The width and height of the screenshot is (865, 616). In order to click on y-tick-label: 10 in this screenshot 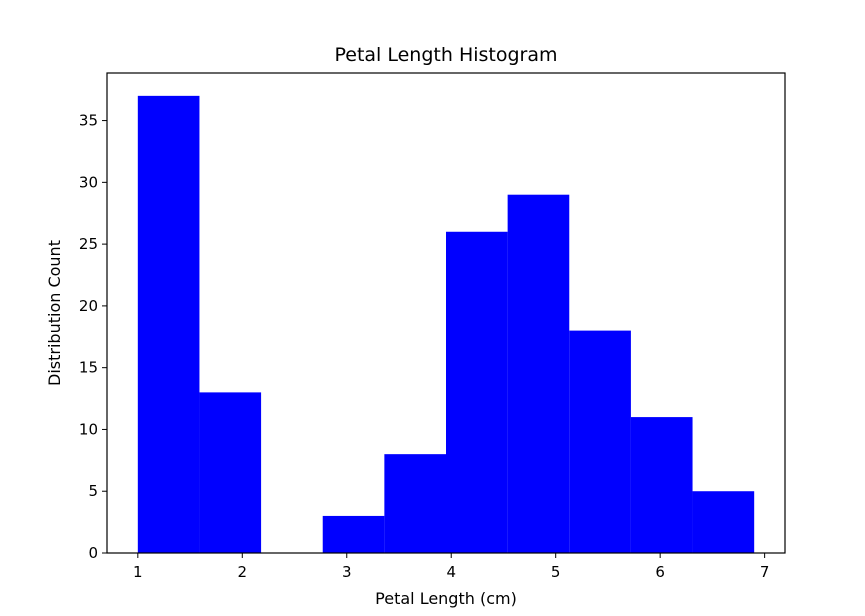, I will do `click(88, 429)`.